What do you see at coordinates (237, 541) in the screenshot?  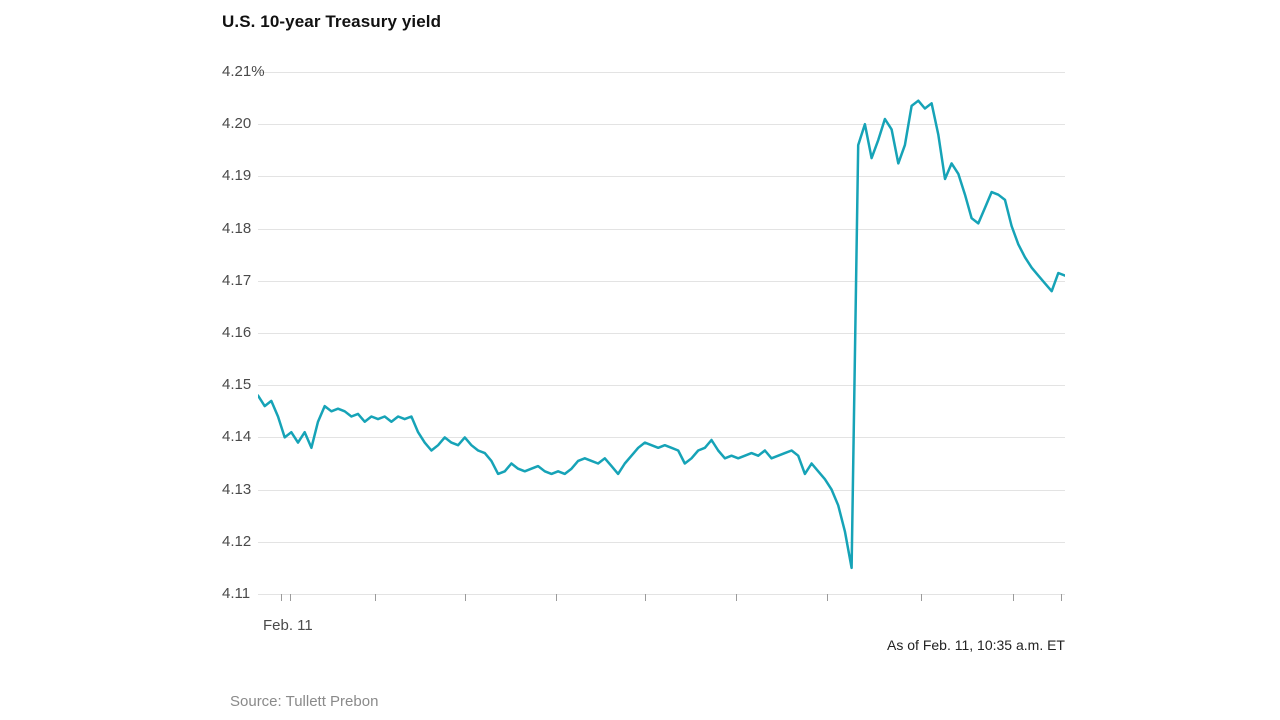 I see `y-axis-tick-label: 4.12` at bounding box center [237, 541].